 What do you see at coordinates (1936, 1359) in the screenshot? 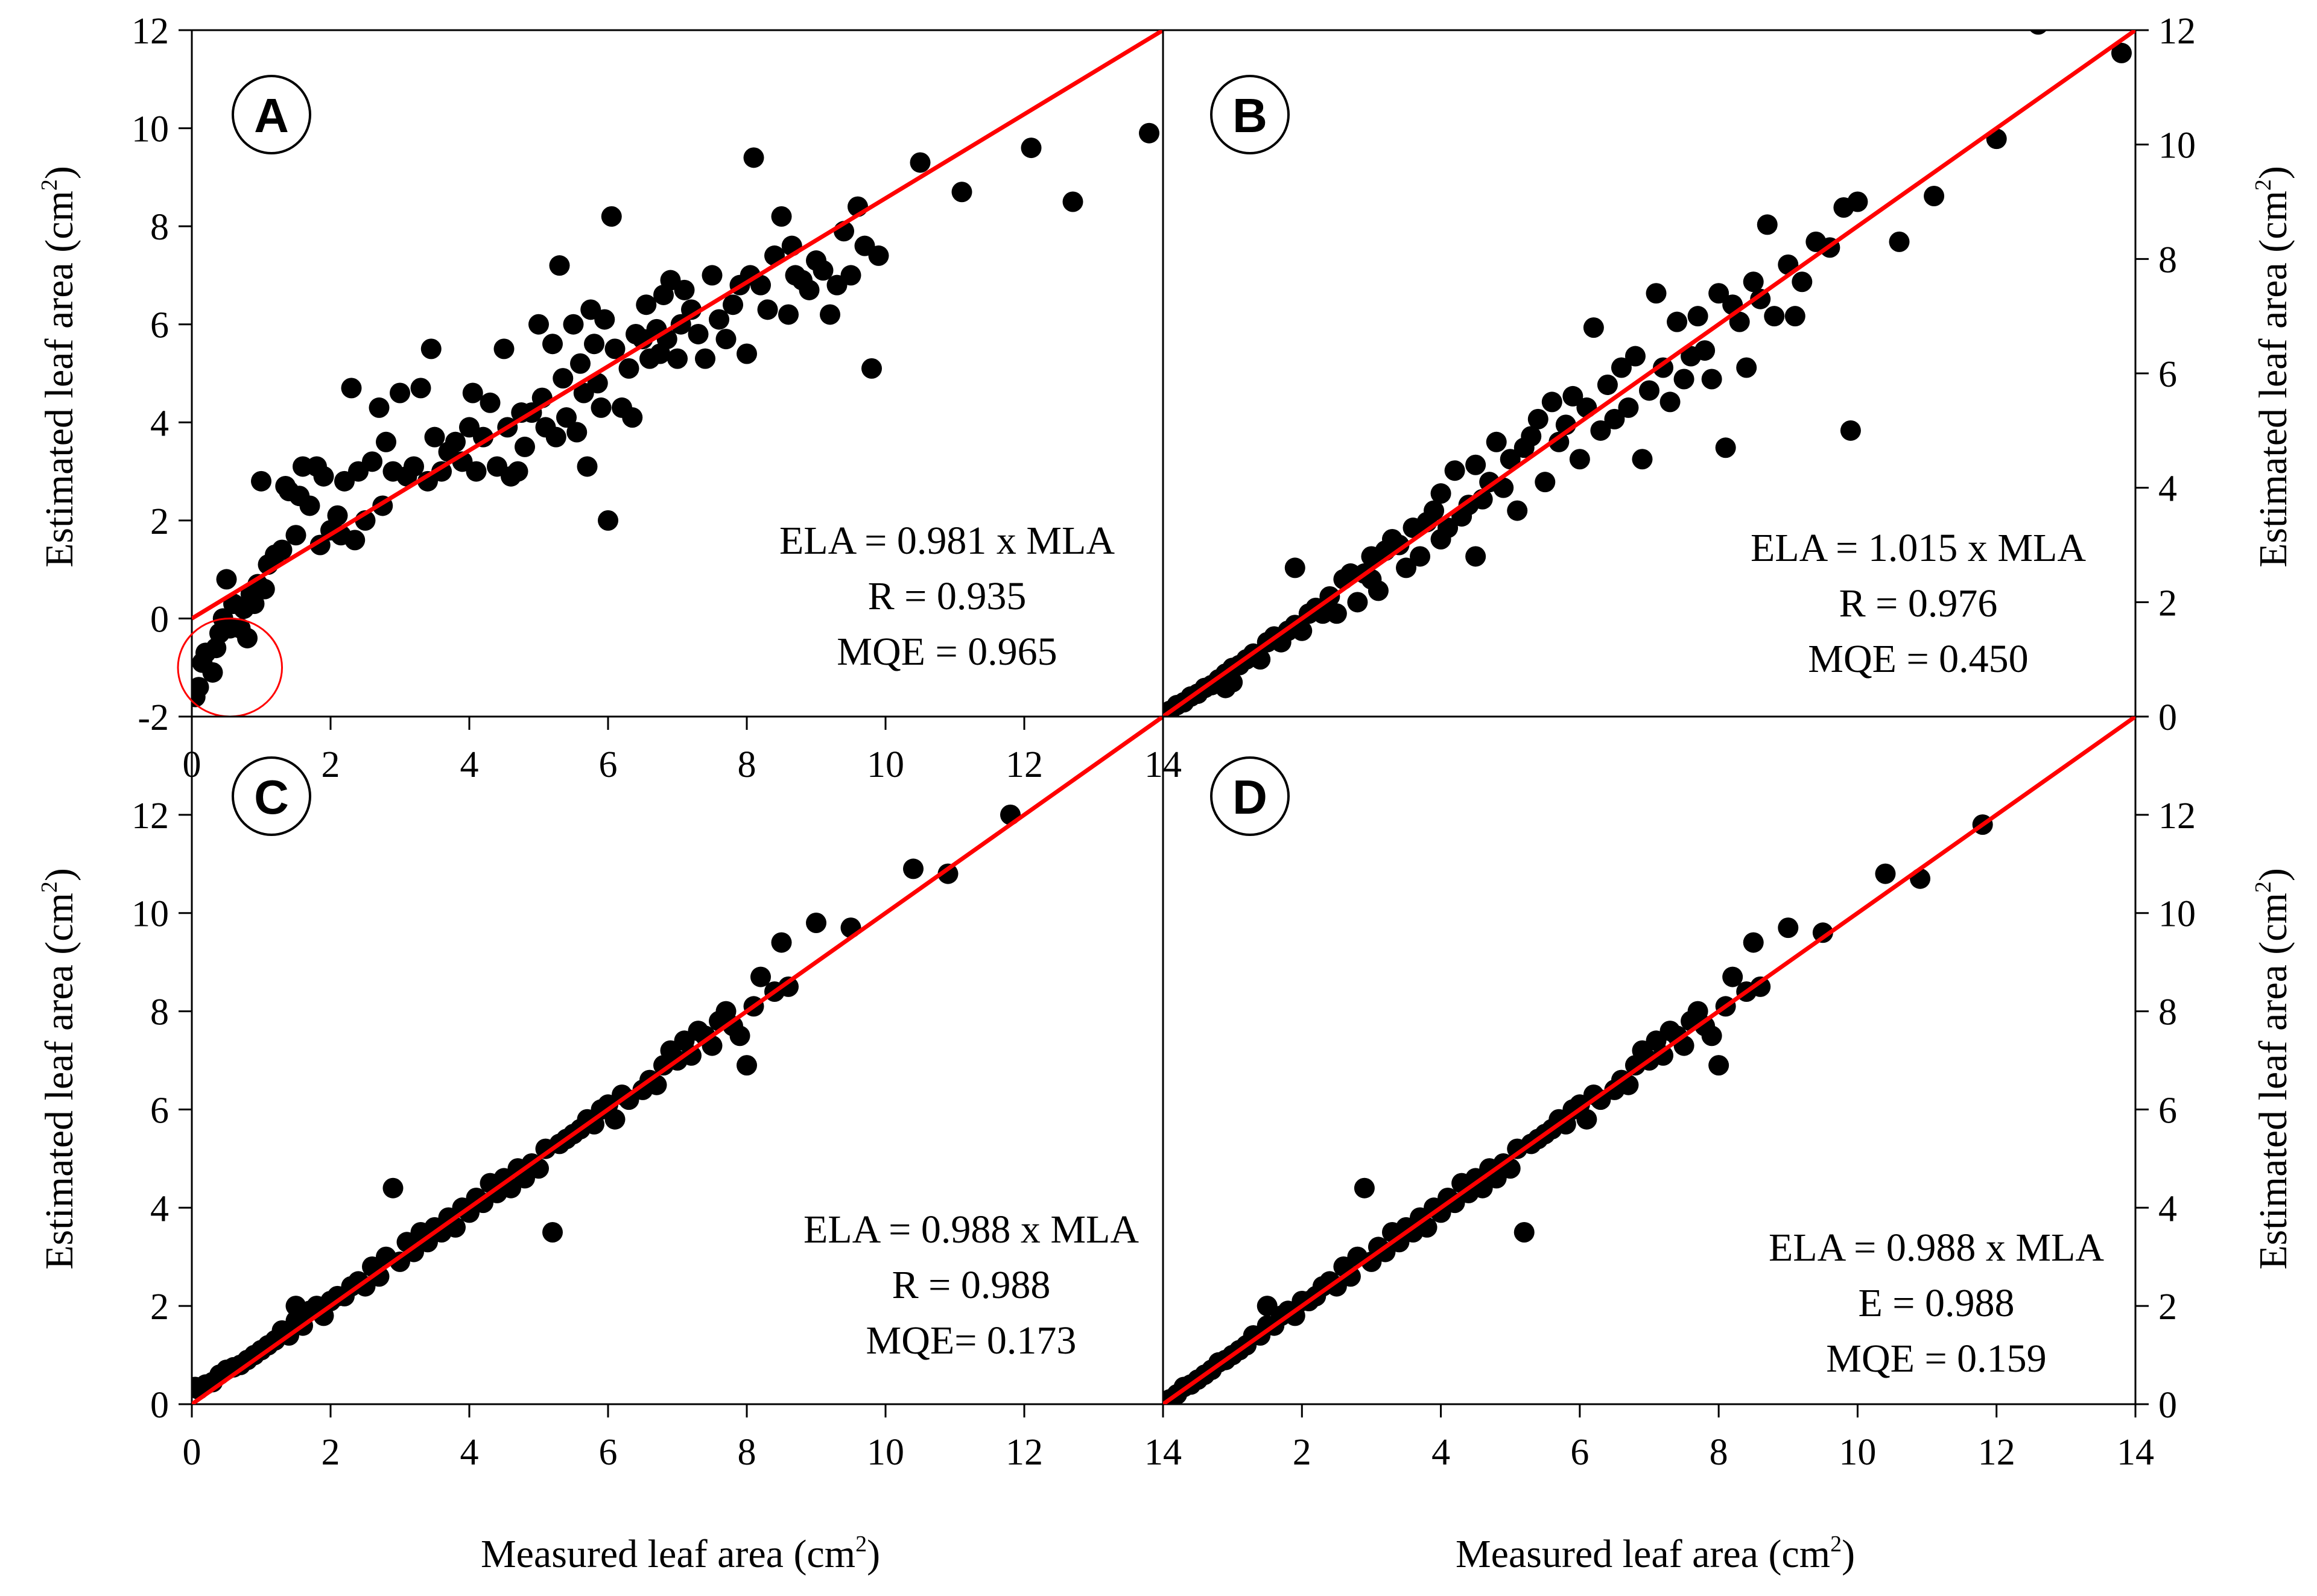
I see `annotation-line: MQE = 0.159` at bounding box center [1936, 1359].